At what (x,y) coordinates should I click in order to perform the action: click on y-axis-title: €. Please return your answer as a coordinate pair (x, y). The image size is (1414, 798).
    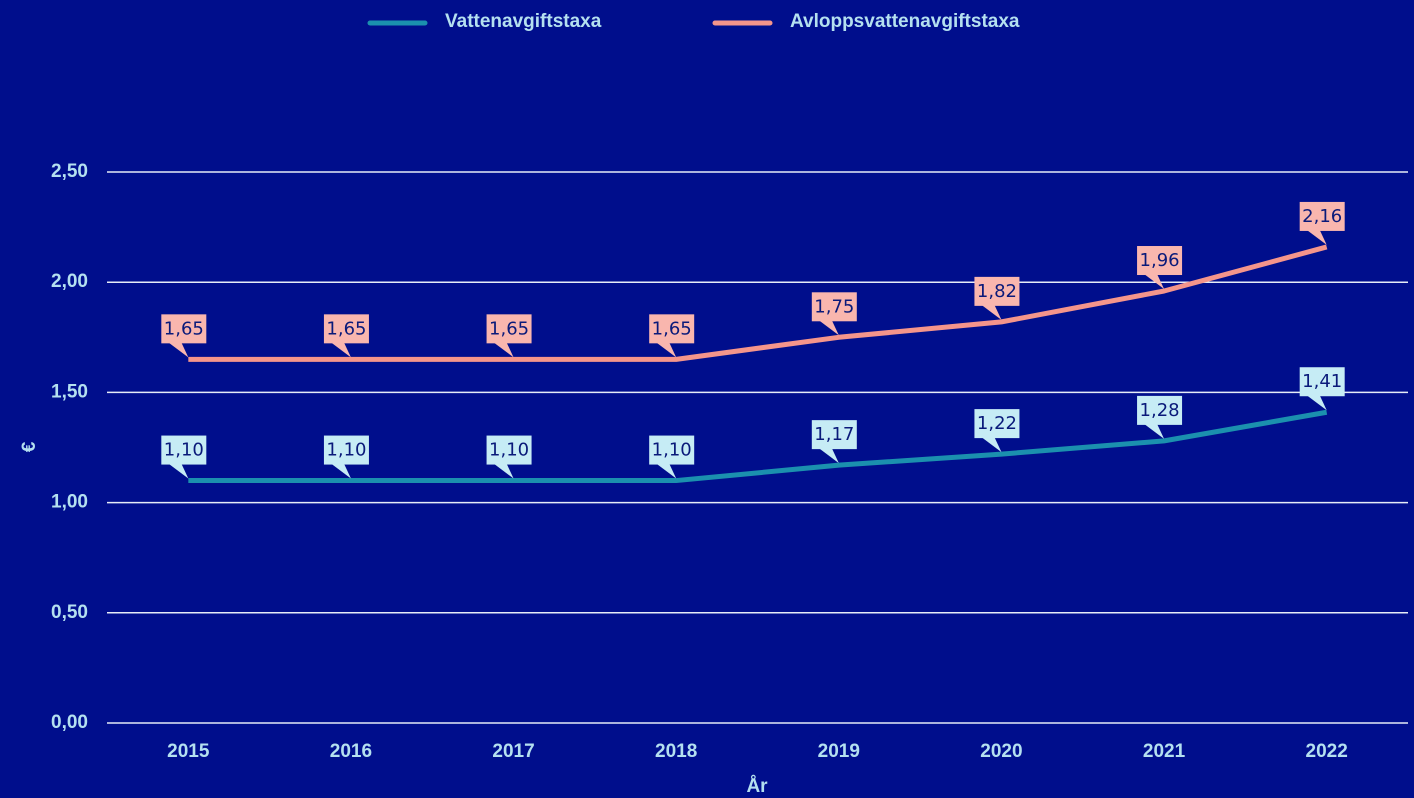
    Looking at the image, I should click on (29, 446).